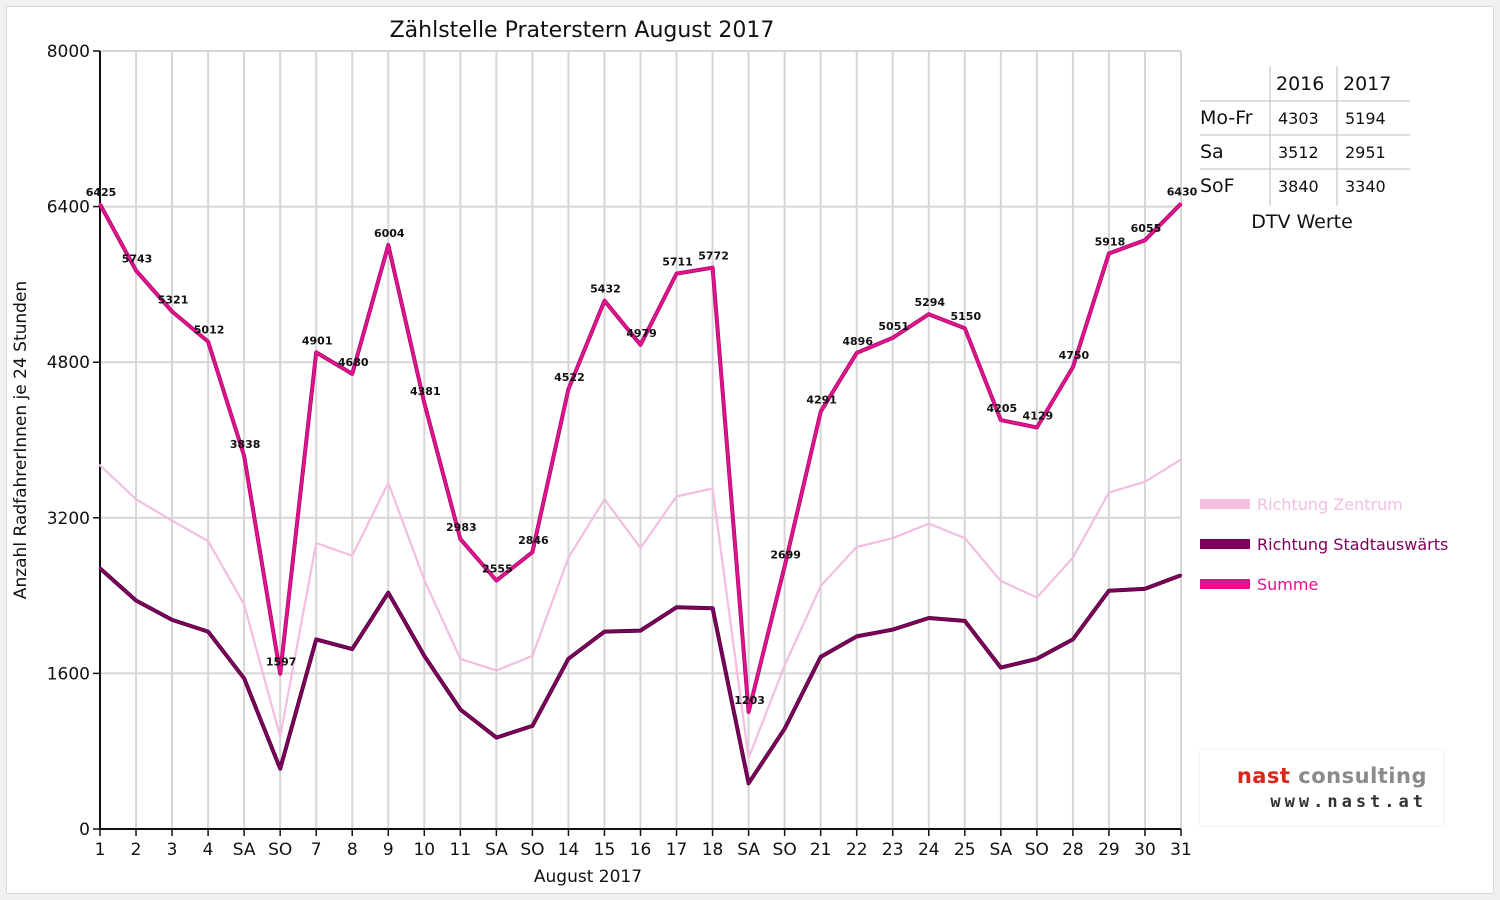 The image size is (1500, 900). I want to click on data-label: 4205, so click(1002, 408).